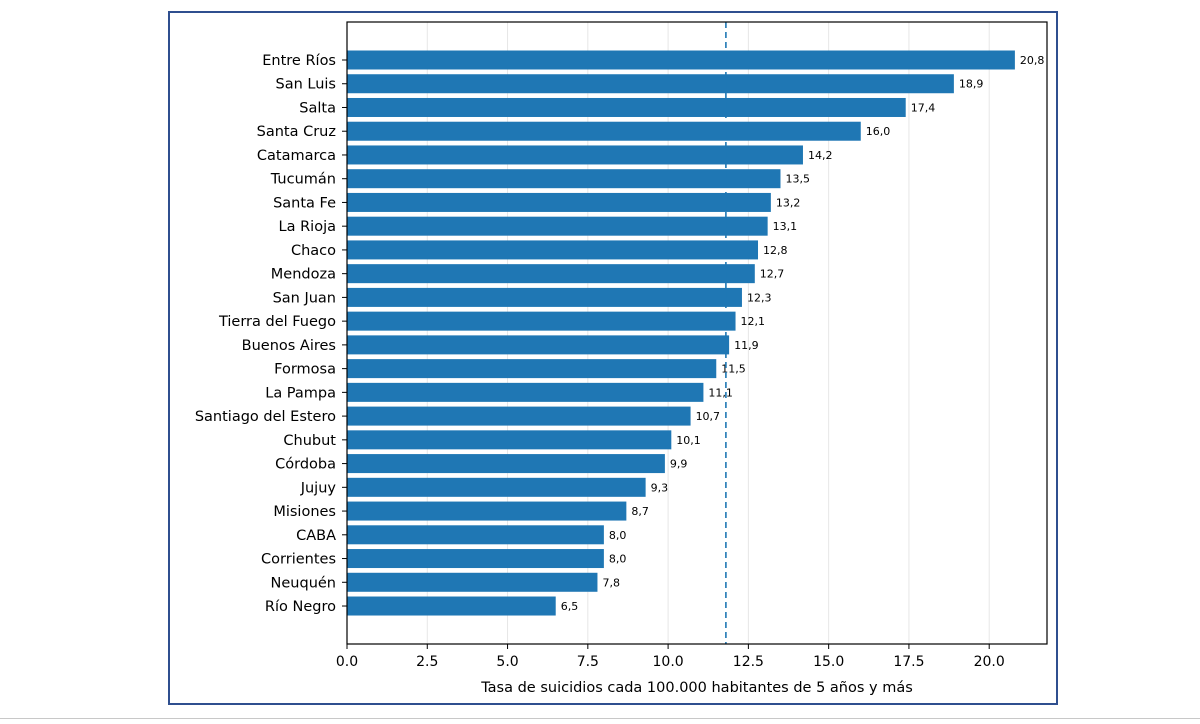 The image size is (1200, 724). I want to click on value-label: 10,7, so click(708, 416).